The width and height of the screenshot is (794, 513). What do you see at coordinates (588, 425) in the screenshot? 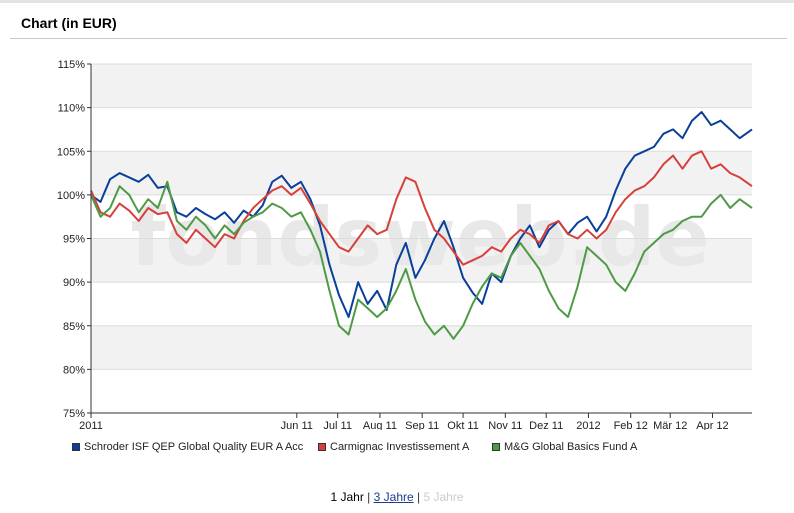
I see `x-tick-label: 2012` at bounding box center [588, 425].